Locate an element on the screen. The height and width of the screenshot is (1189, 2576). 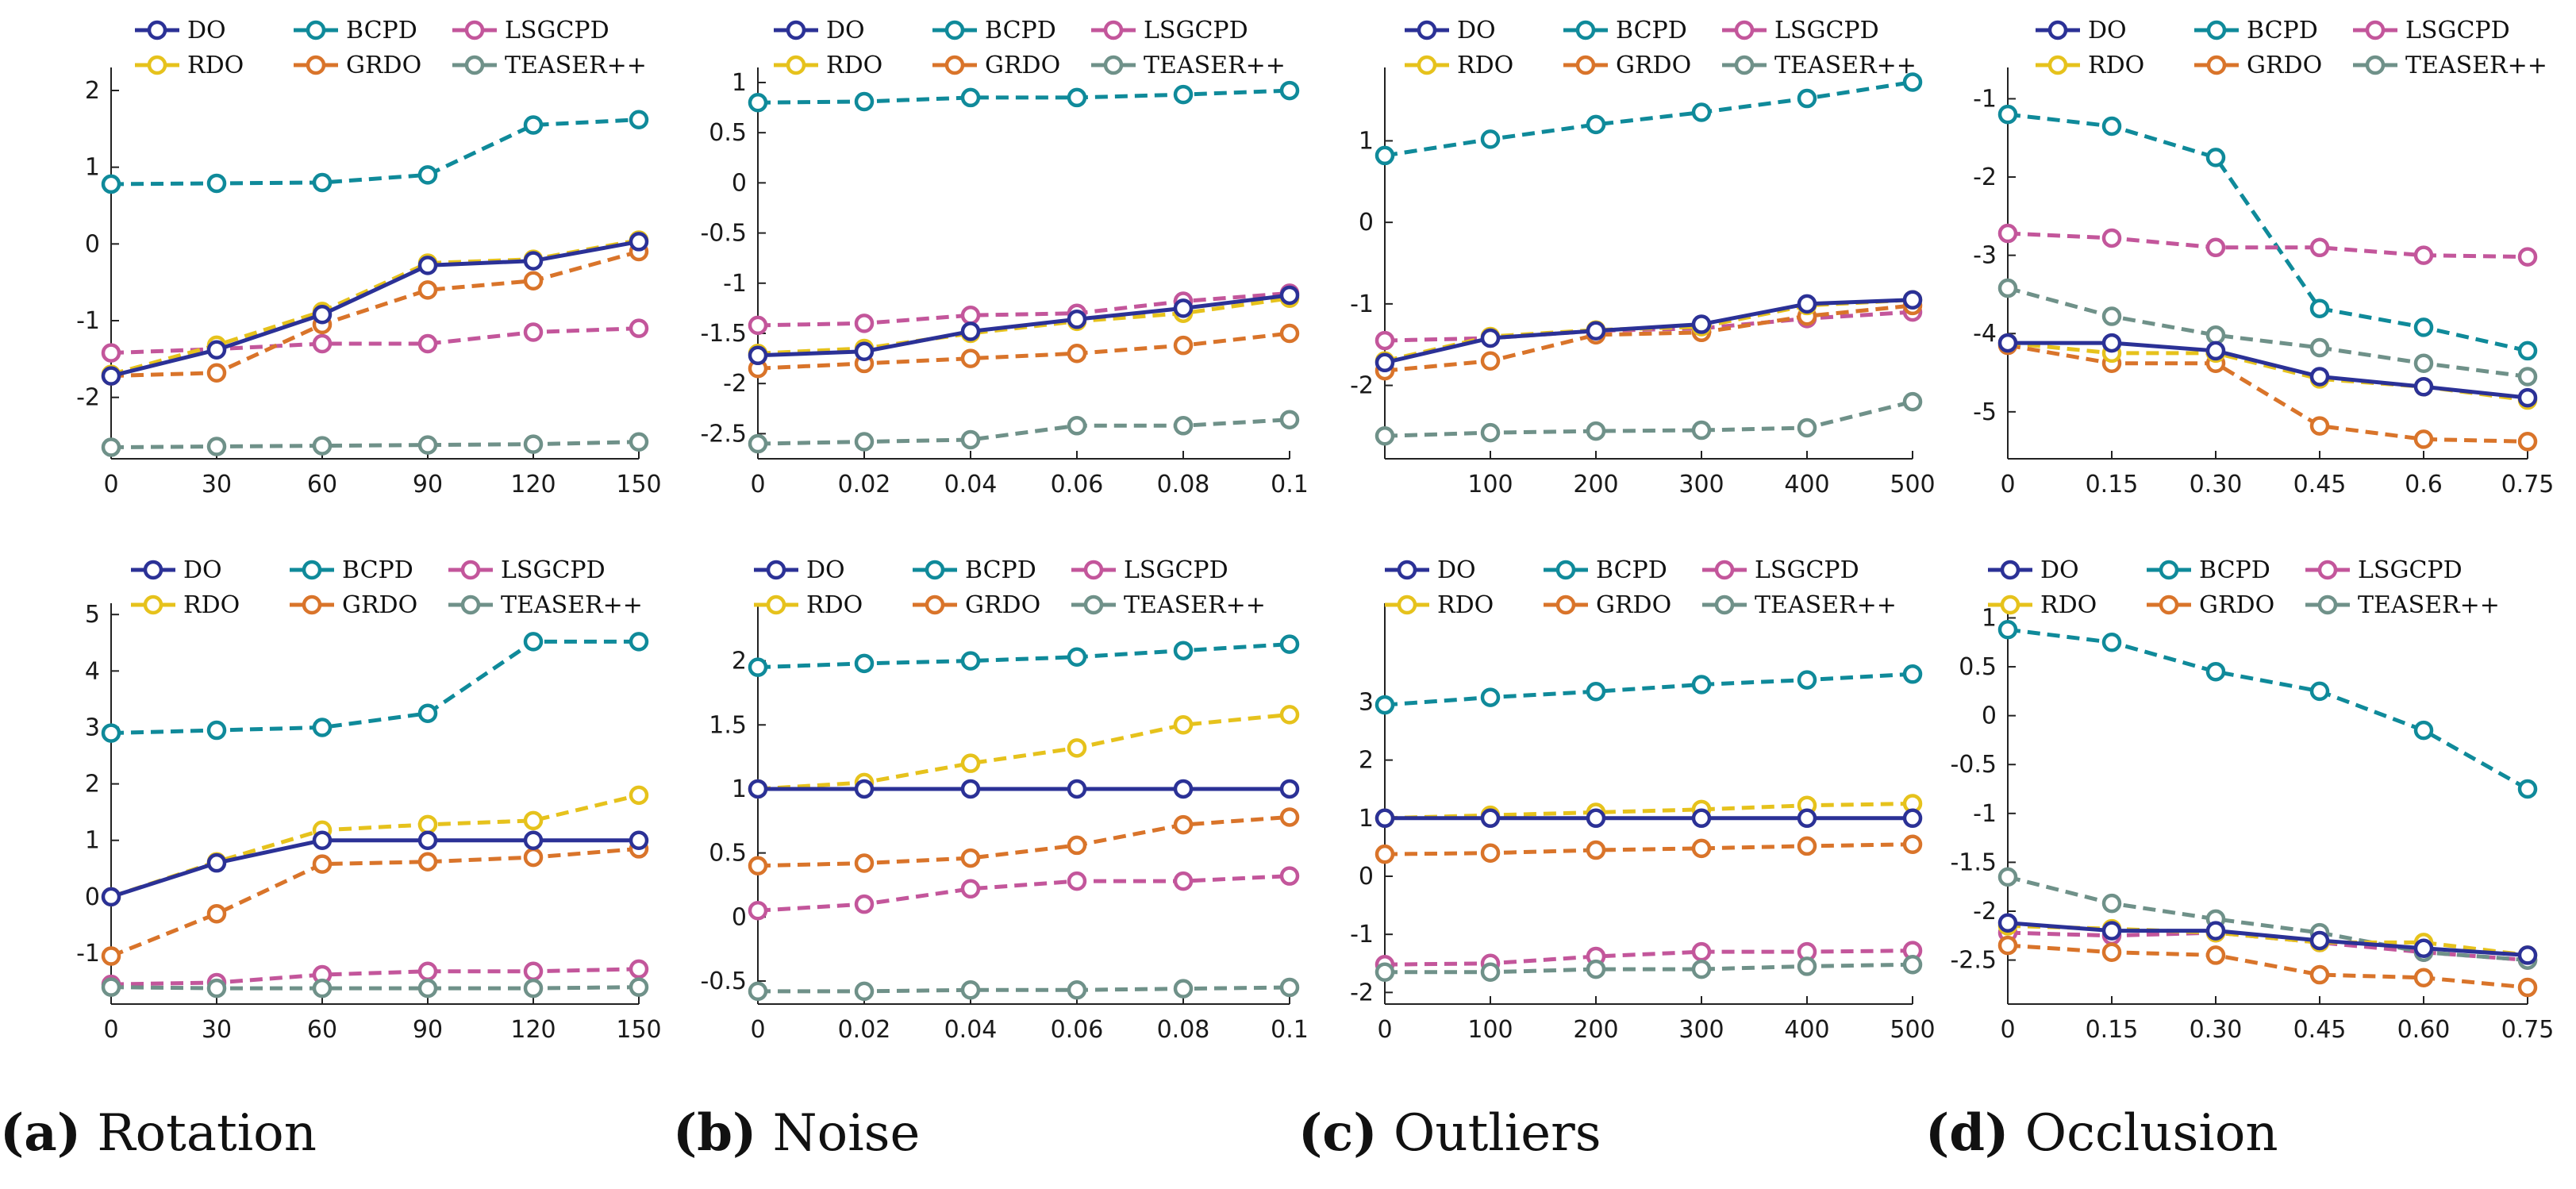
legend-label: BCPD is located at coordinates (381, 30).